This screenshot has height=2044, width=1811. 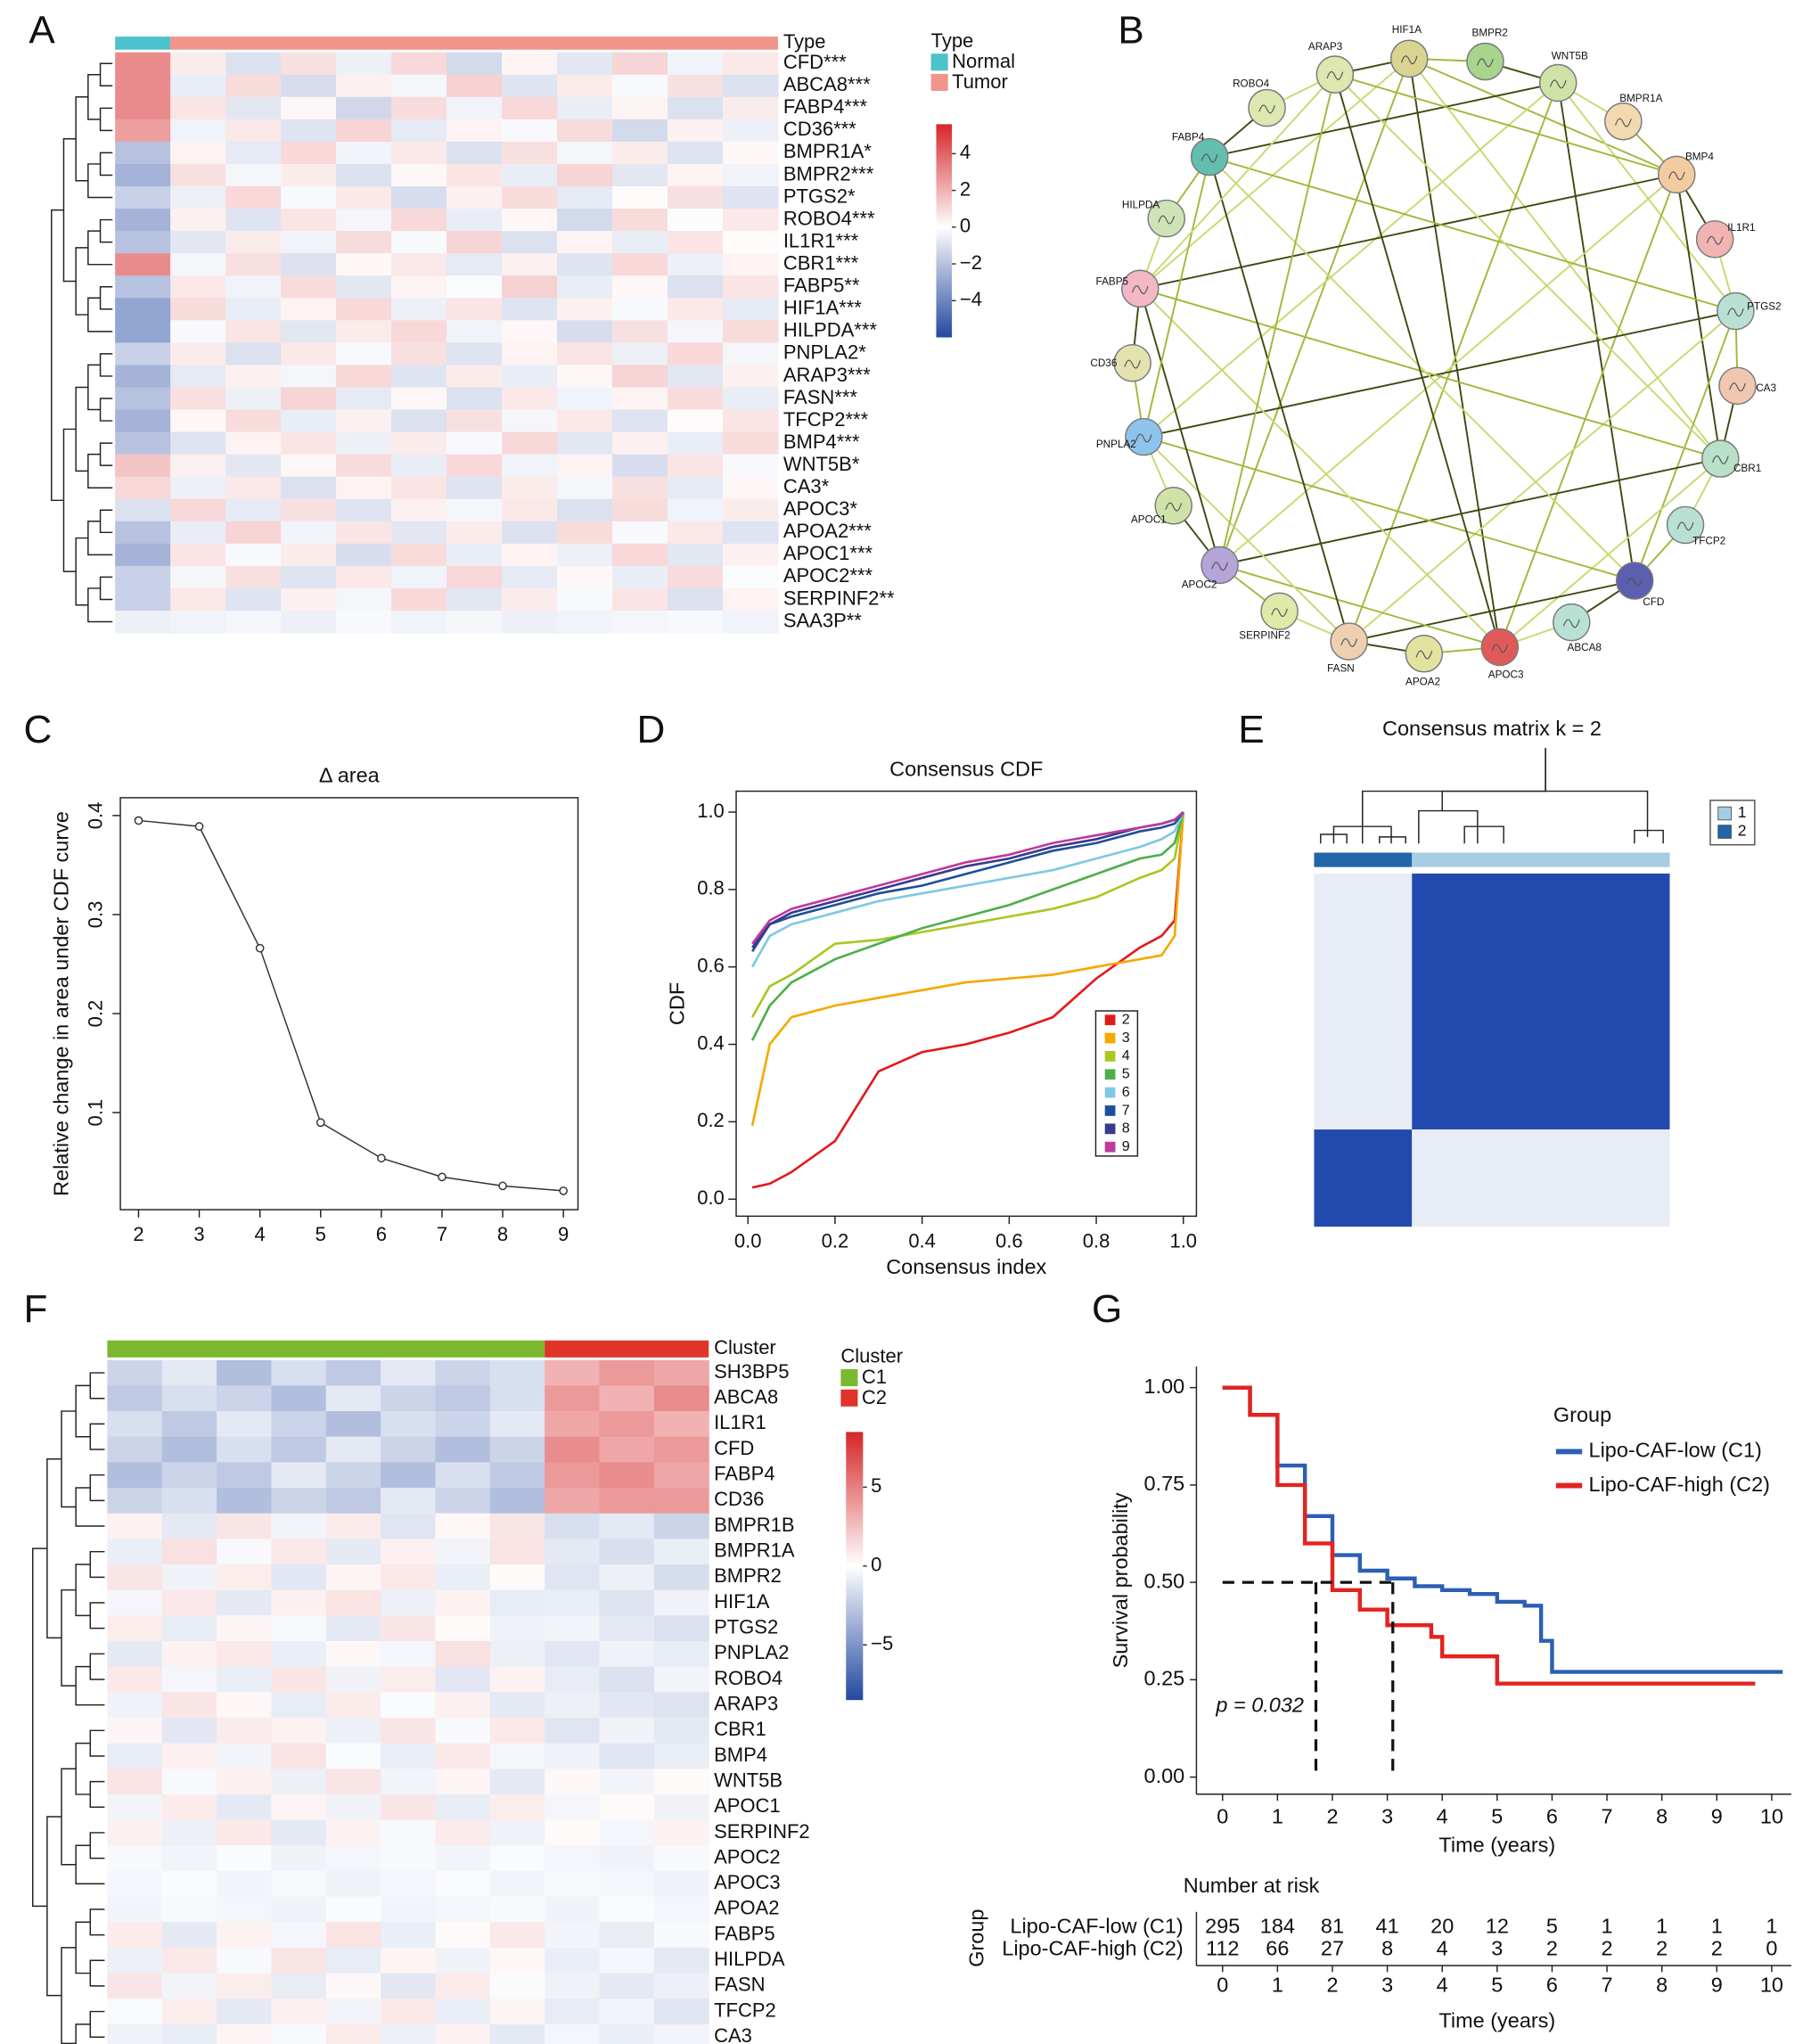 I want to click on row-label: ROBO4***, so click(x=829, y=218).